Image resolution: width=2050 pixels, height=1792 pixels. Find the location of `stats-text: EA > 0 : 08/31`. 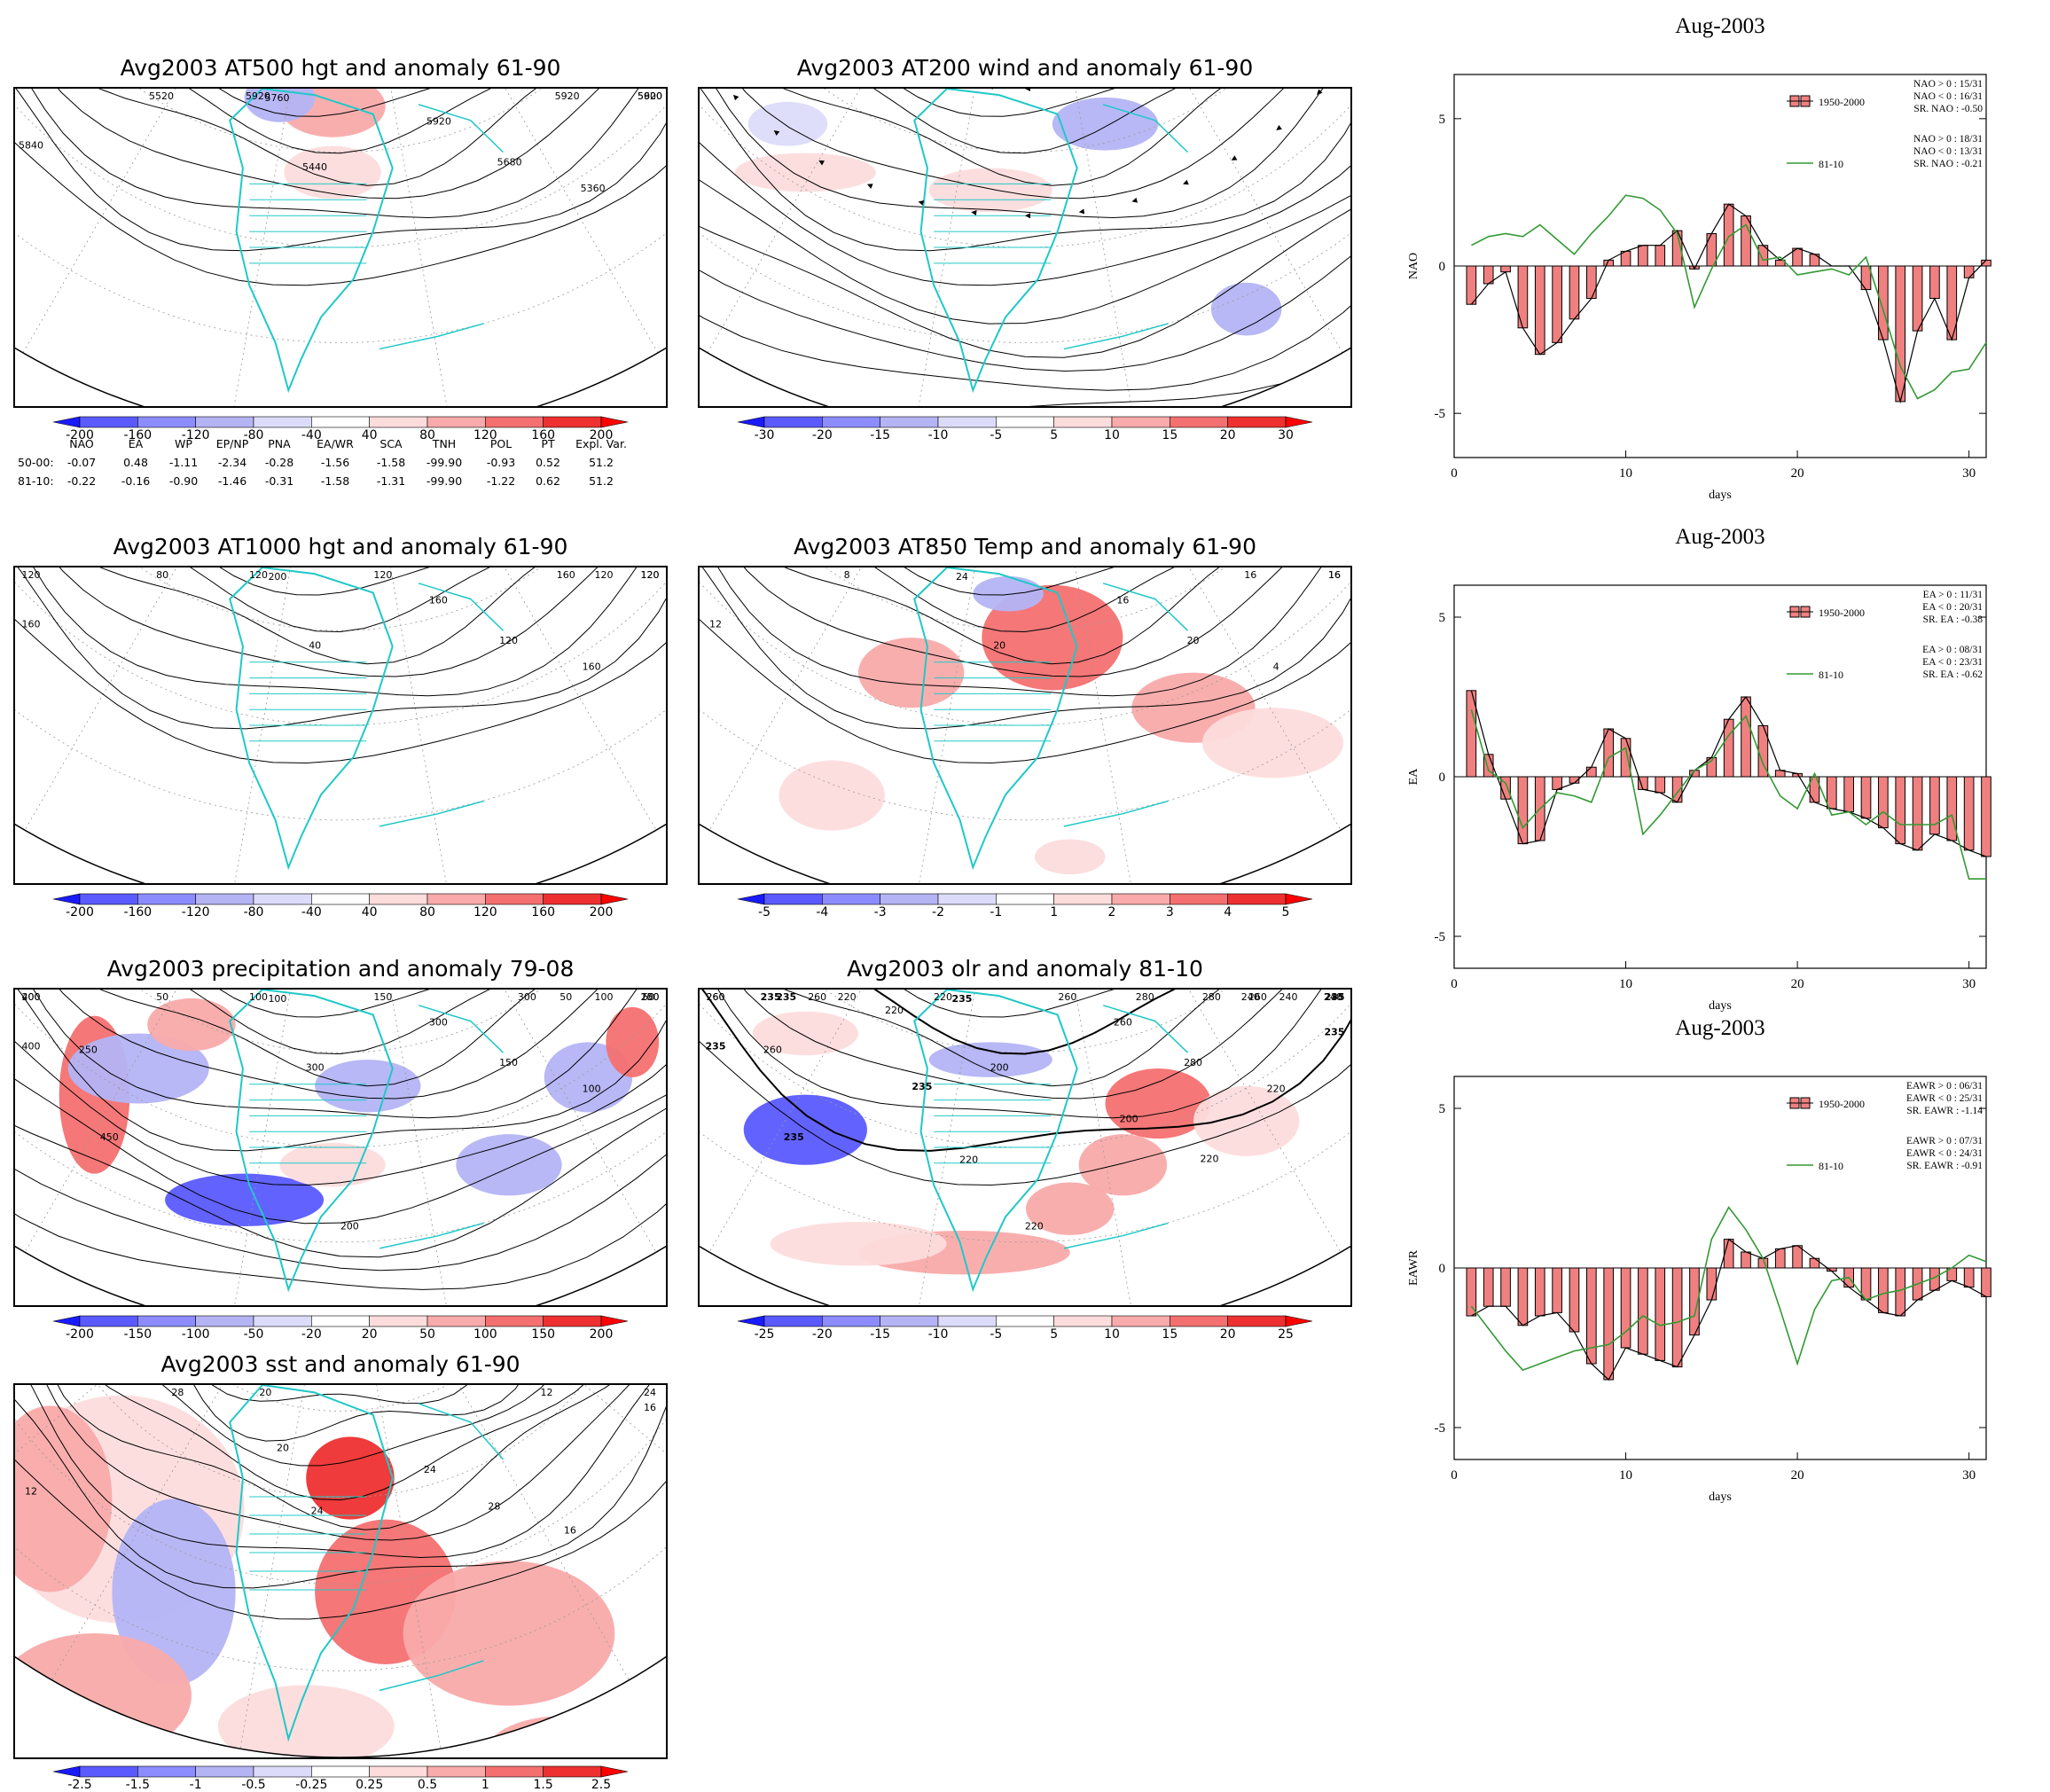

stats-text: EA > 0 : 08/31 is located at coordinates (1952, 650).